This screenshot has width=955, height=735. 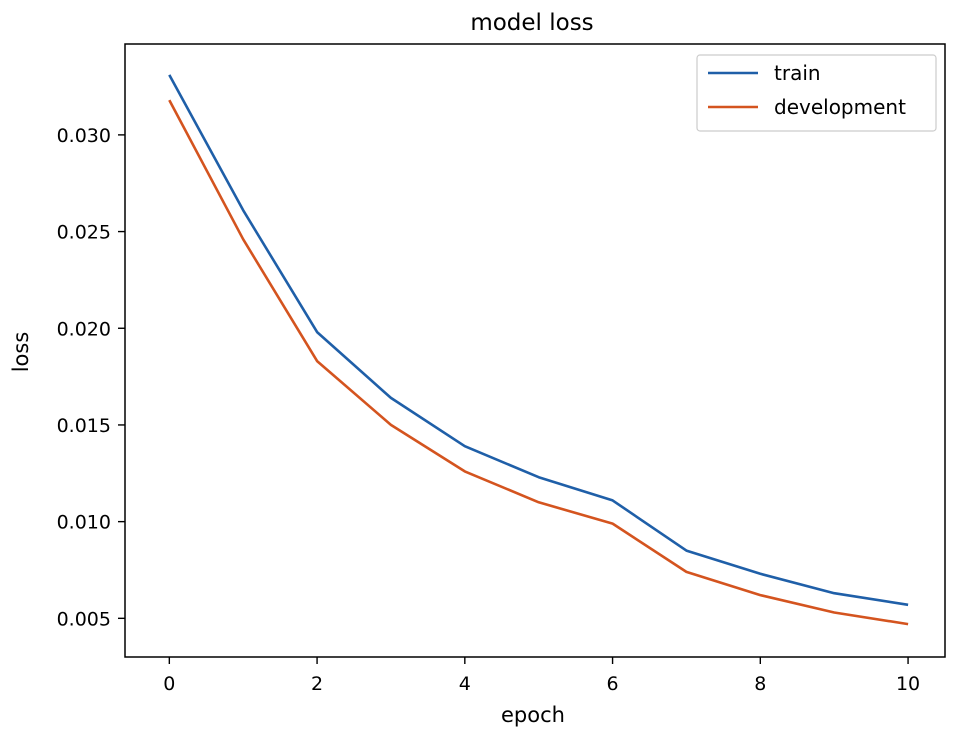 I want to click on y-axis-ticks: 0.005 0.010 0.015 0.020 0.025 0.030, so click(x=91, y=377).